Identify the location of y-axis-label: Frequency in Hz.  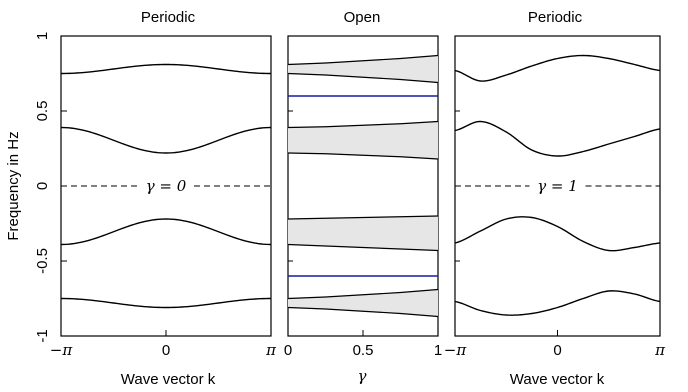
(13, 185).